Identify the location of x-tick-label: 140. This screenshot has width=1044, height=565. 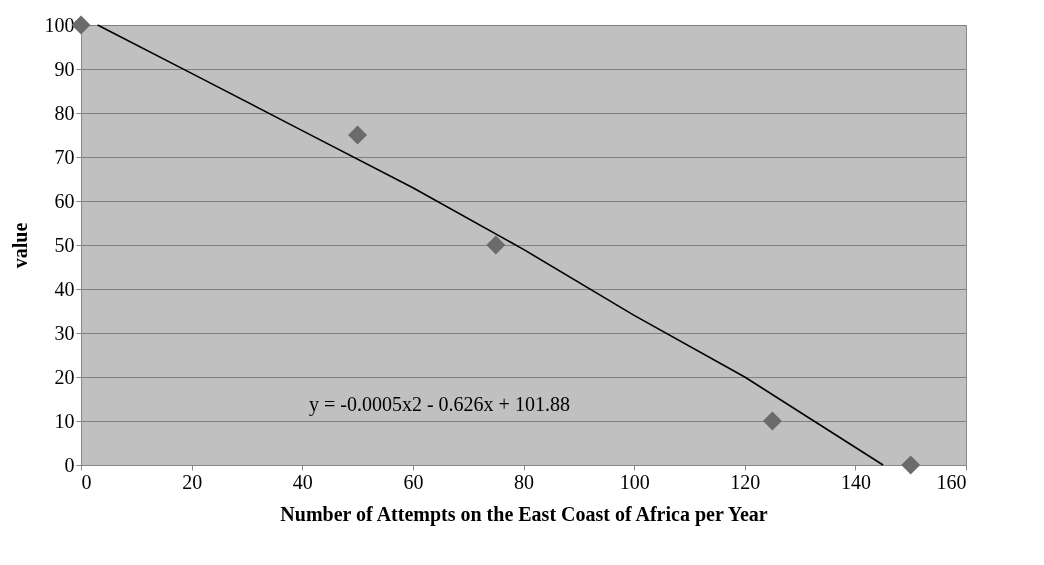
(855, 481).